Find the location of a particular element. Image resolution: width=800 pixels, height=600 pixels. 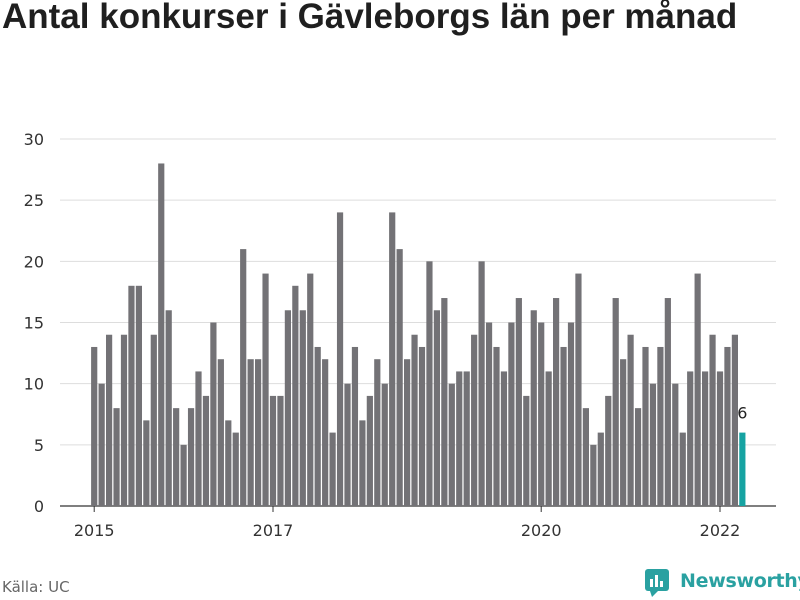

y-tick-label: 10 is located at coordinates (34, 384).